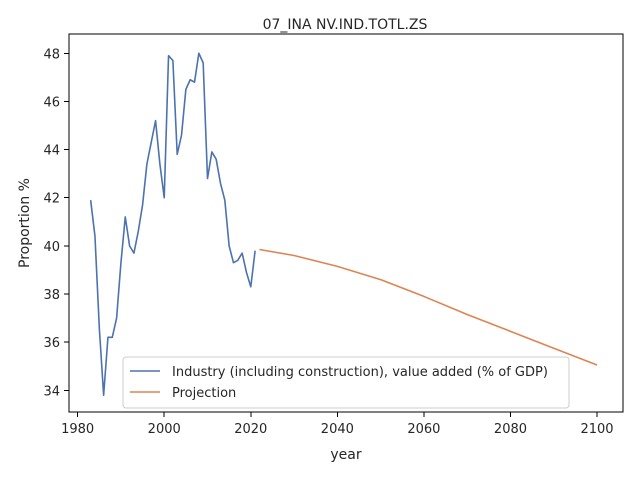 Image resolution: width=640 pixels, height=480 pixels. What do you see at coordinates (51, 151) in the screenshot?
I see `y-tick-label: 44` at bounding box center [51, 151].